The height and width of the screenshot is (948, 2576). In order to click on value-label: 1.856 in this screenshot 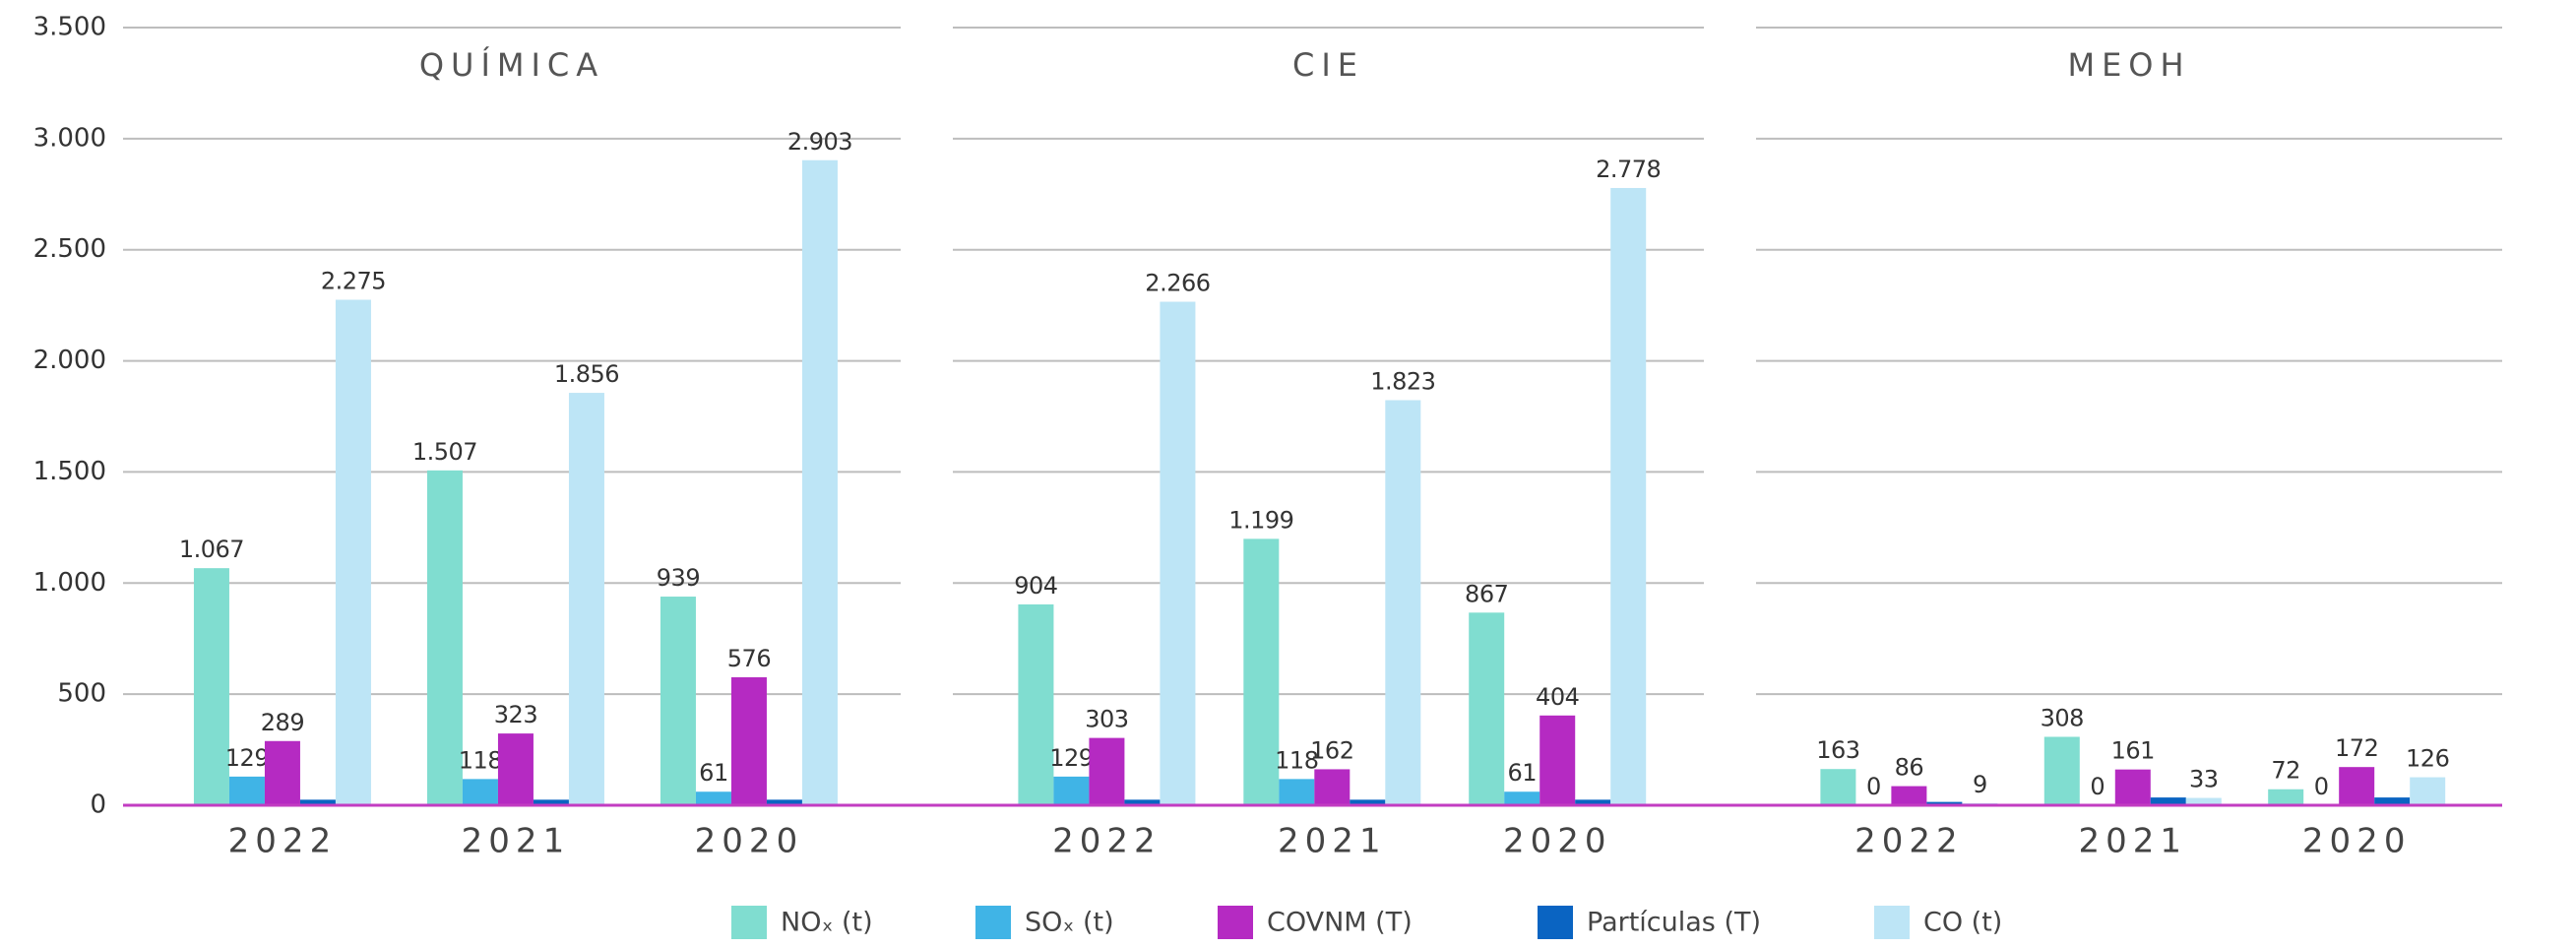, I will do `click(586, 374)`.